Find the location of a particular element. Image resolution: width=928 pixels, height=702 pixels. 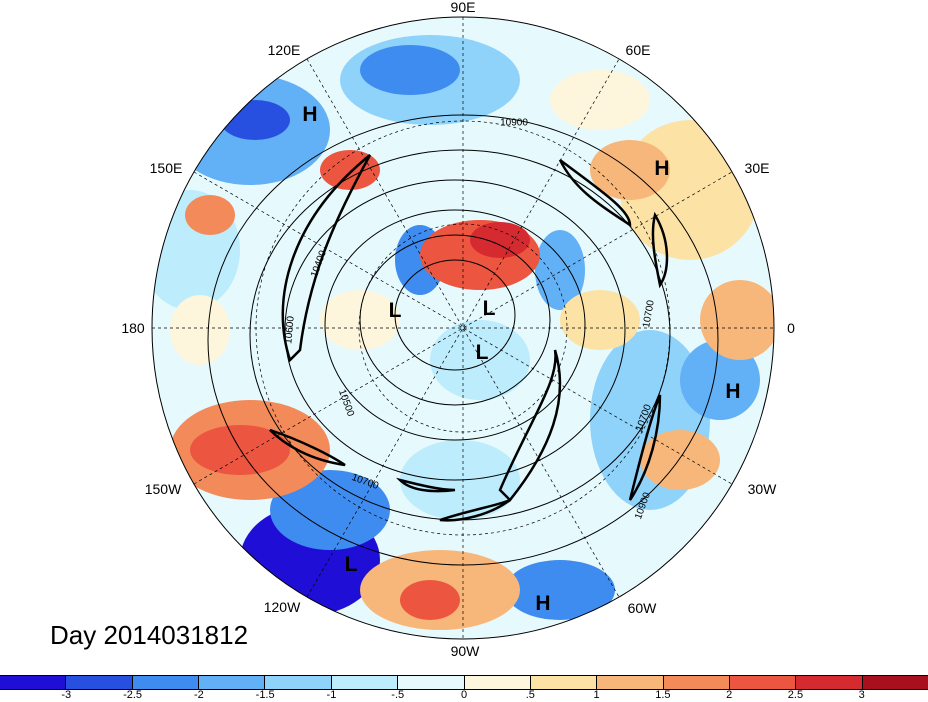

colorbar is located at coordinates (464, 682).